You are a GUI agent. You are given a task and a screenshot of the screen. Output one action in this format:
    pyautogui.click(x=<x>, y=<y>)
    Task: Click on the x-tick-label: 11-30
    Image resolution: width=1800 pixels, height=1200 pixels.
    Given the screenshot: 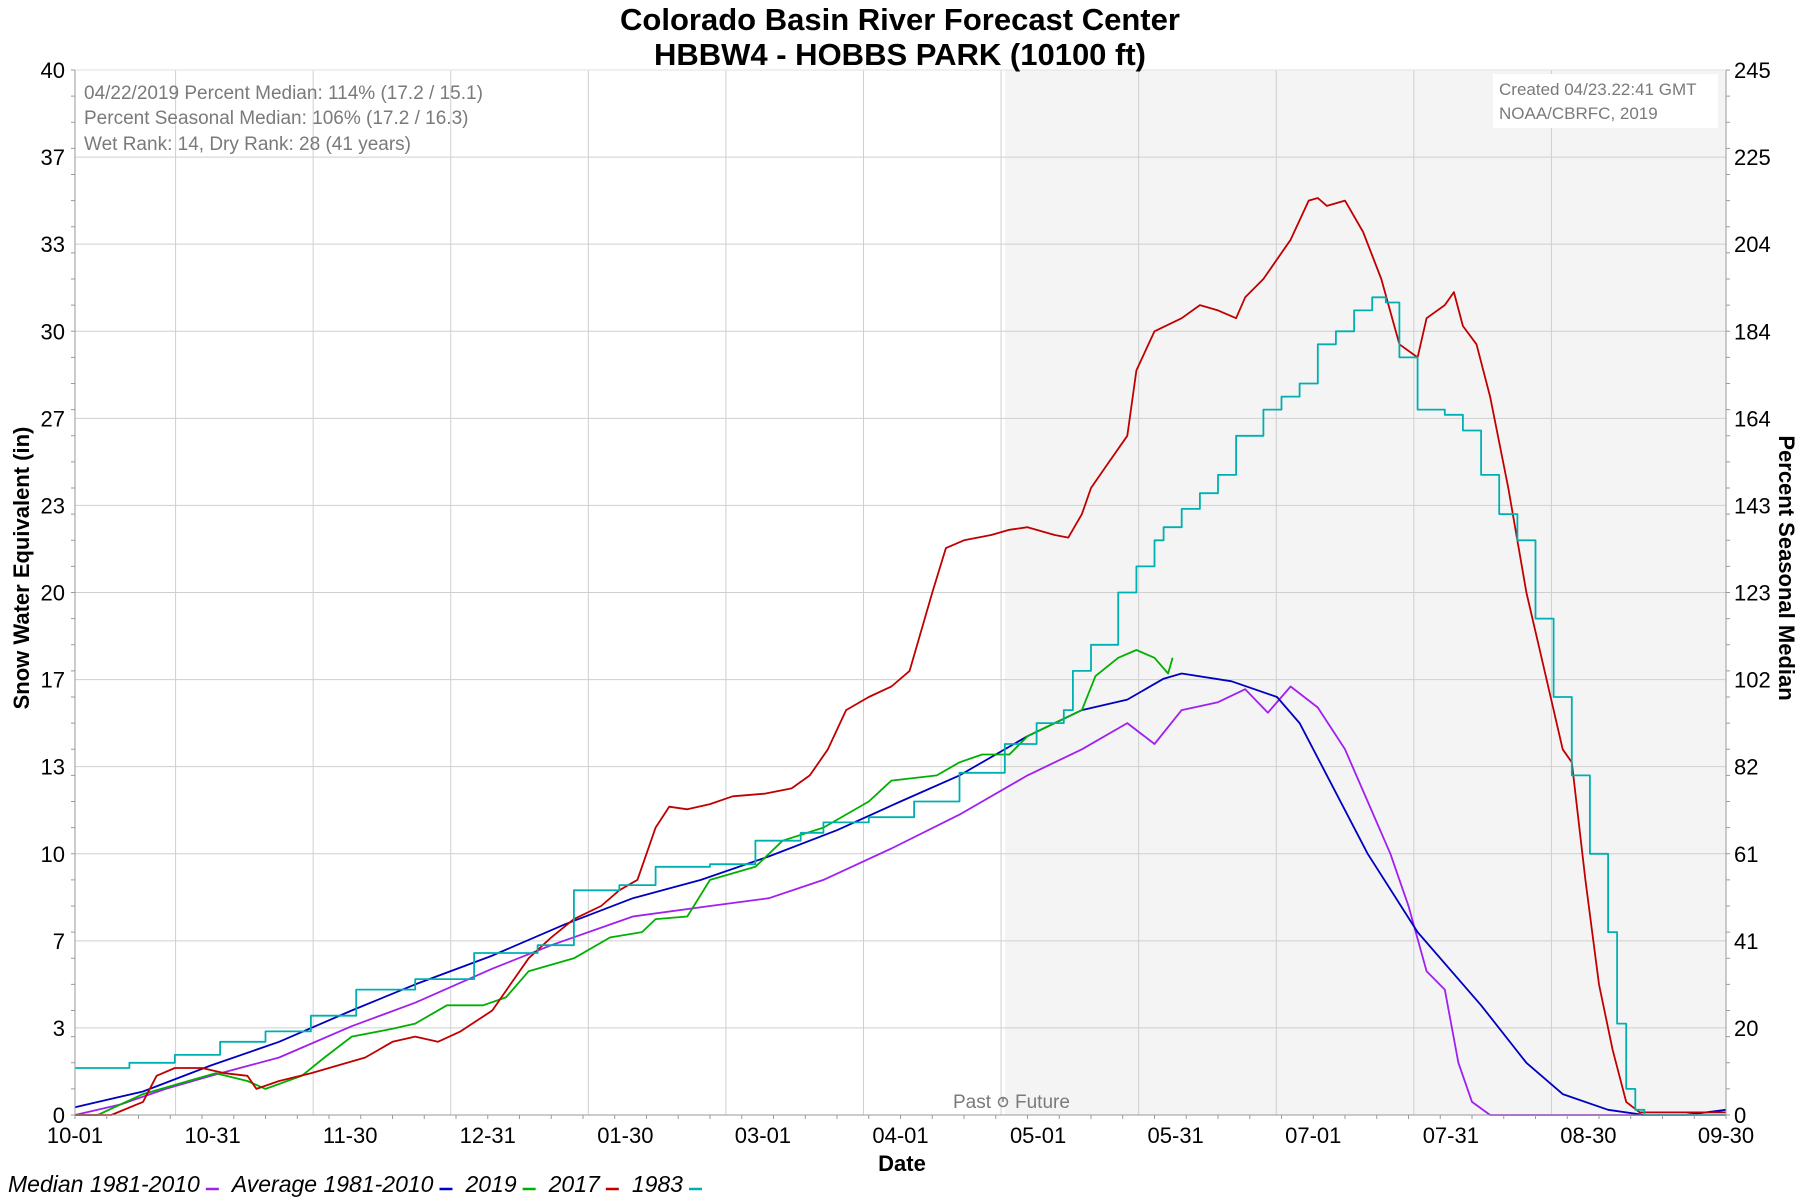 What is the action you would take?
    pyautogui.click(x=350, y=1135)
    